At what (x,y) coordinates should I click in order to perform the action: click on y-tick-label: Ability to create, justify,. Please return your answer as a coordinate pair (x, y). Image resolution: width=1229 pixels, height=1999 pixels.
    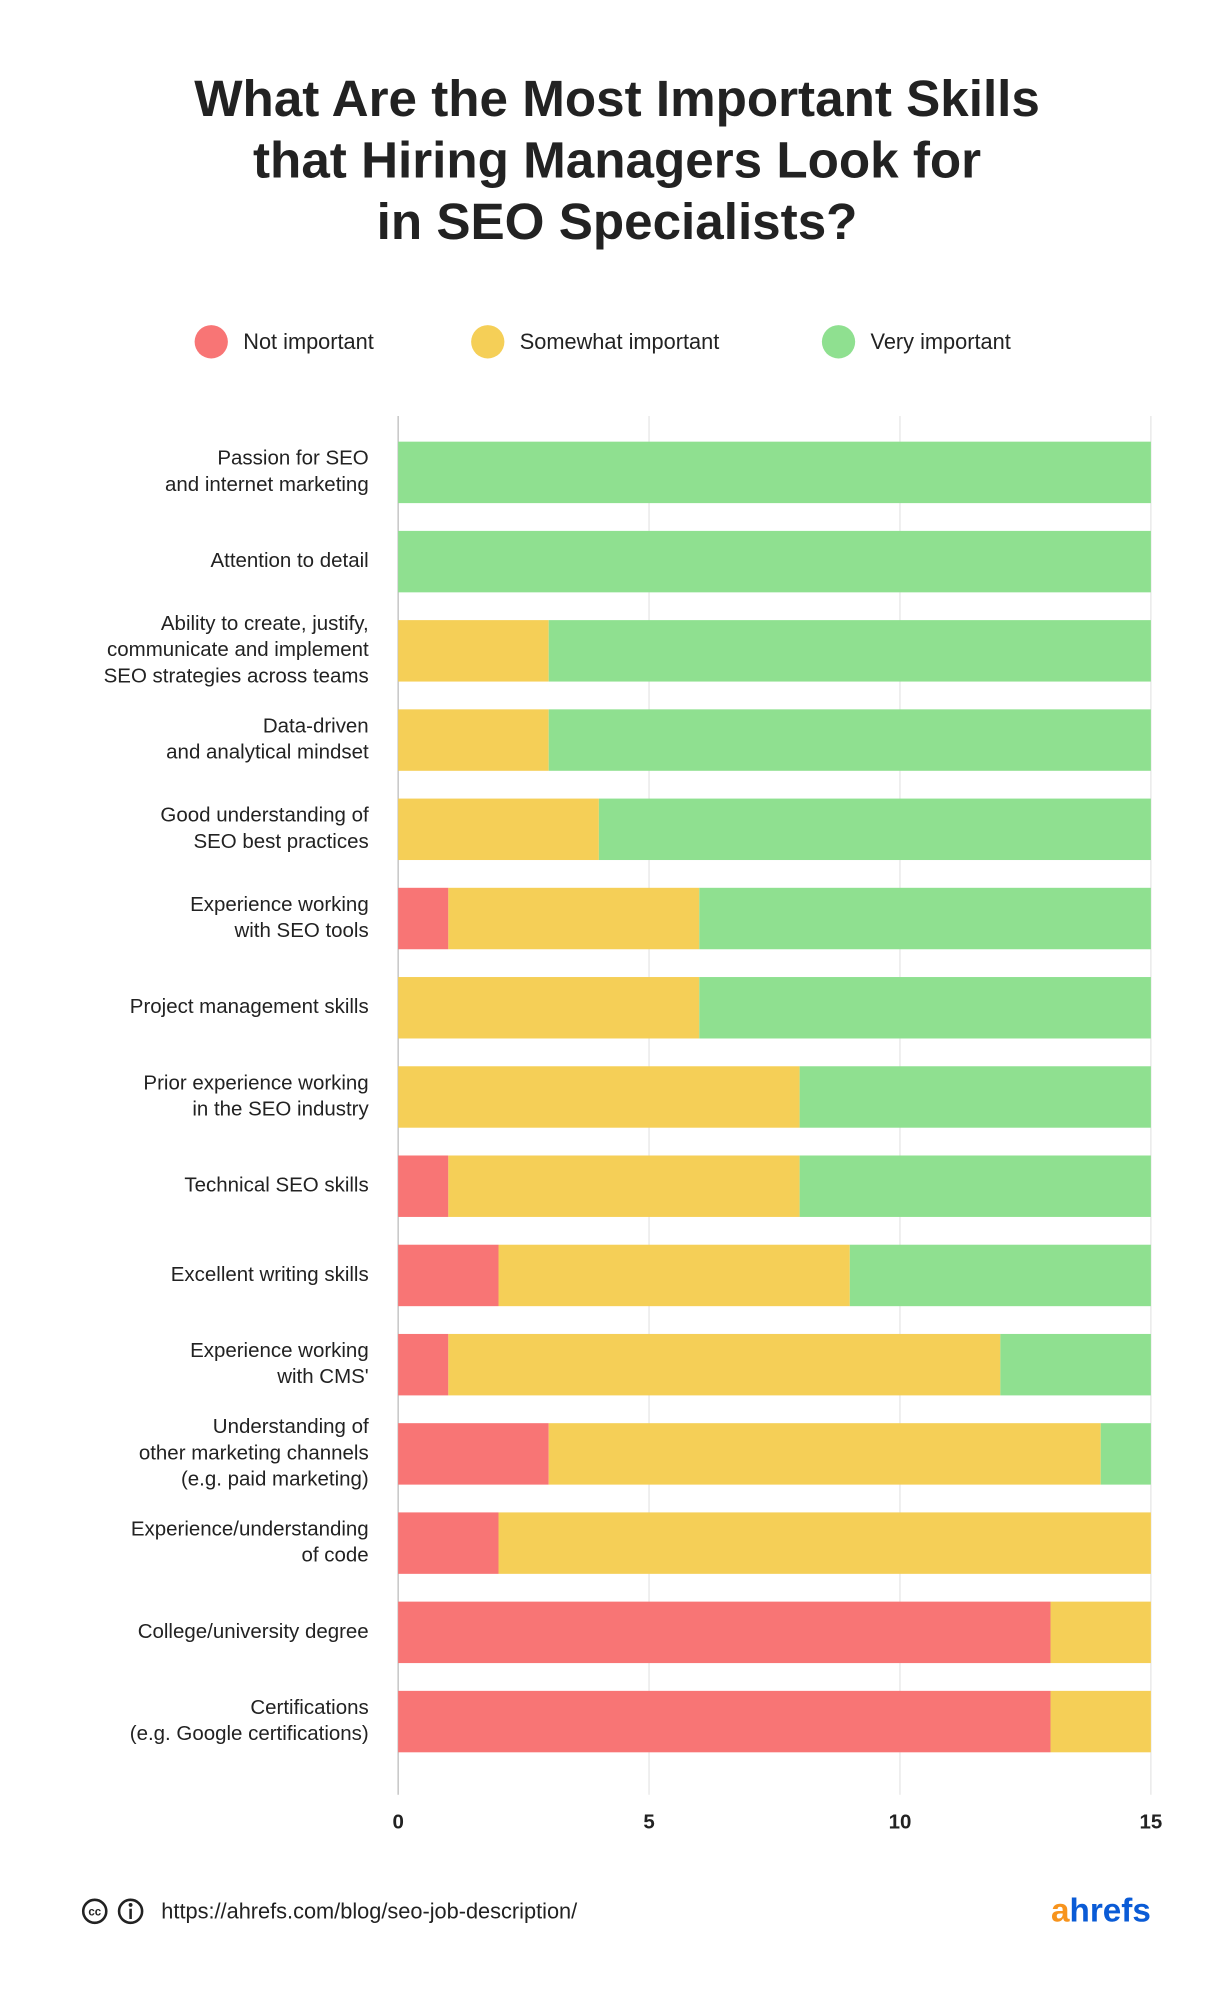
    Looking at the image, I should click on (265, 623).